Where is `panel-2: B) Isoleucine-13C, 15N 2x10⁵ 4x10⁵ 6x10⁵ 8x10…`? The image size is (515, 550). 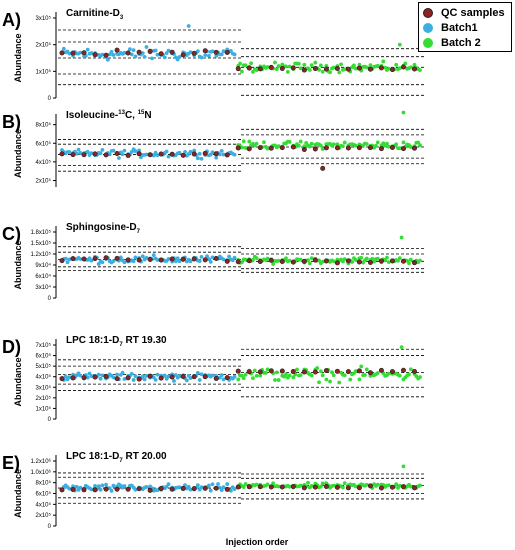
panel-2: B) Isoleucine-13C, 15N 2x10⁵ 4x10⁵ 6x10⁵ 8x10… is located at coordinates (213, 148).